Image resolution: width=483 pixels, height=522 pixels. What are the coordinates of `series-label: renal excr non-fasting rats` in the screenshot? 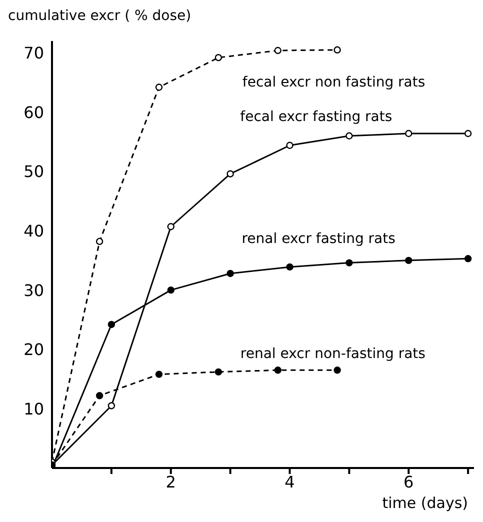 It's located at (333, 354).